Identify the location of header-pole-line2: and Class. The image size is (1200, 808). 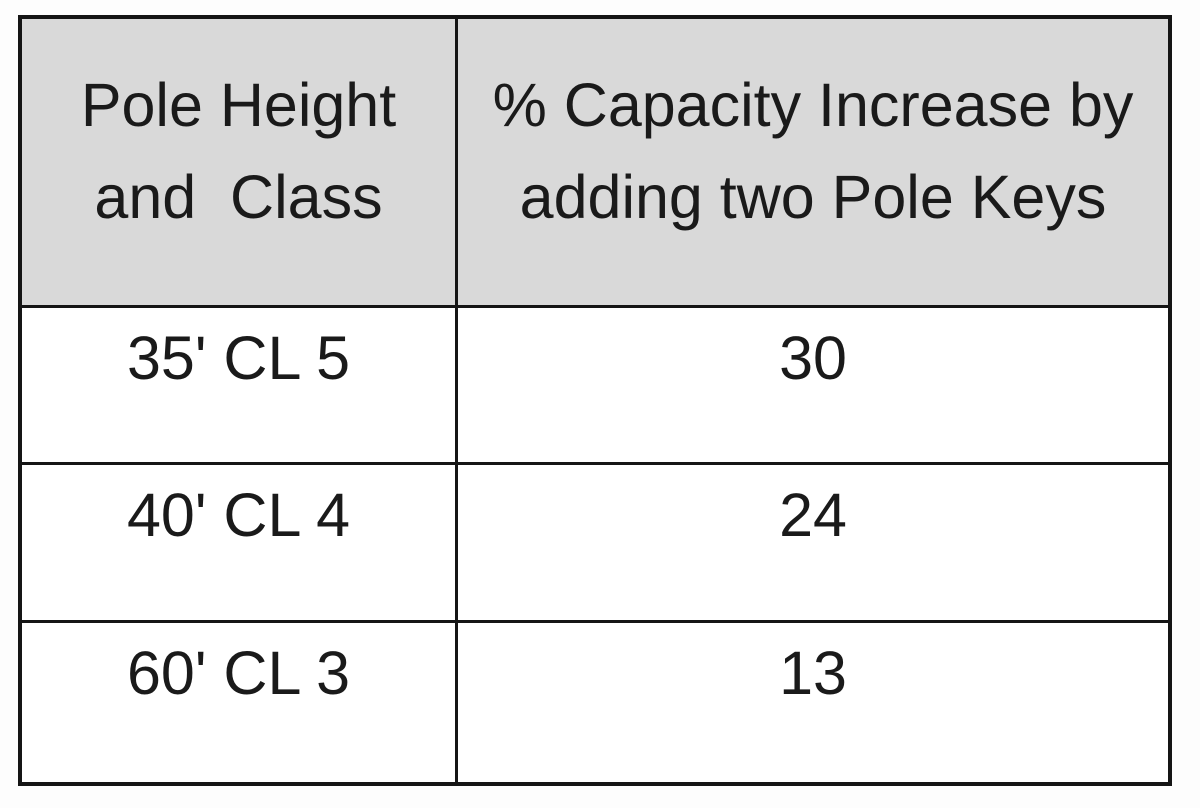
(238, 197).